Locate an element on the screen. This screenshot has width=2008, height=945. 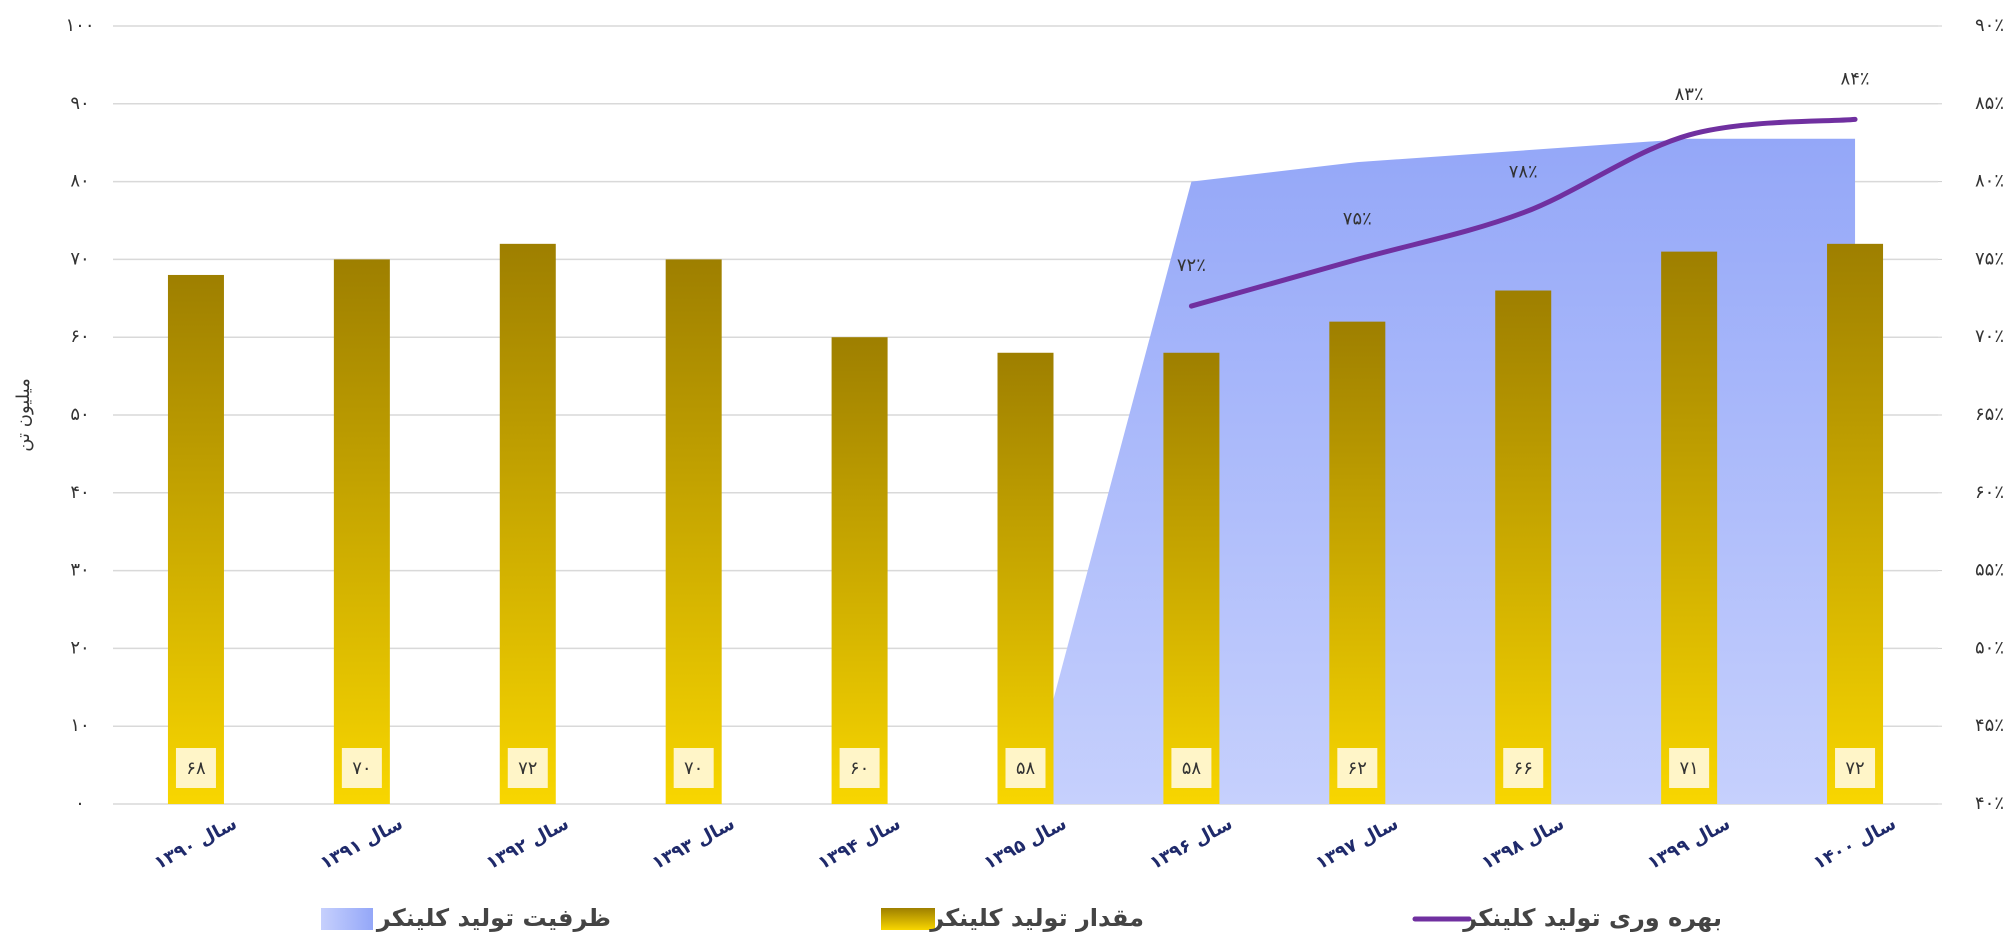
y2-tick-label: ۴۰٪ is located at coordinates (1989, 803).